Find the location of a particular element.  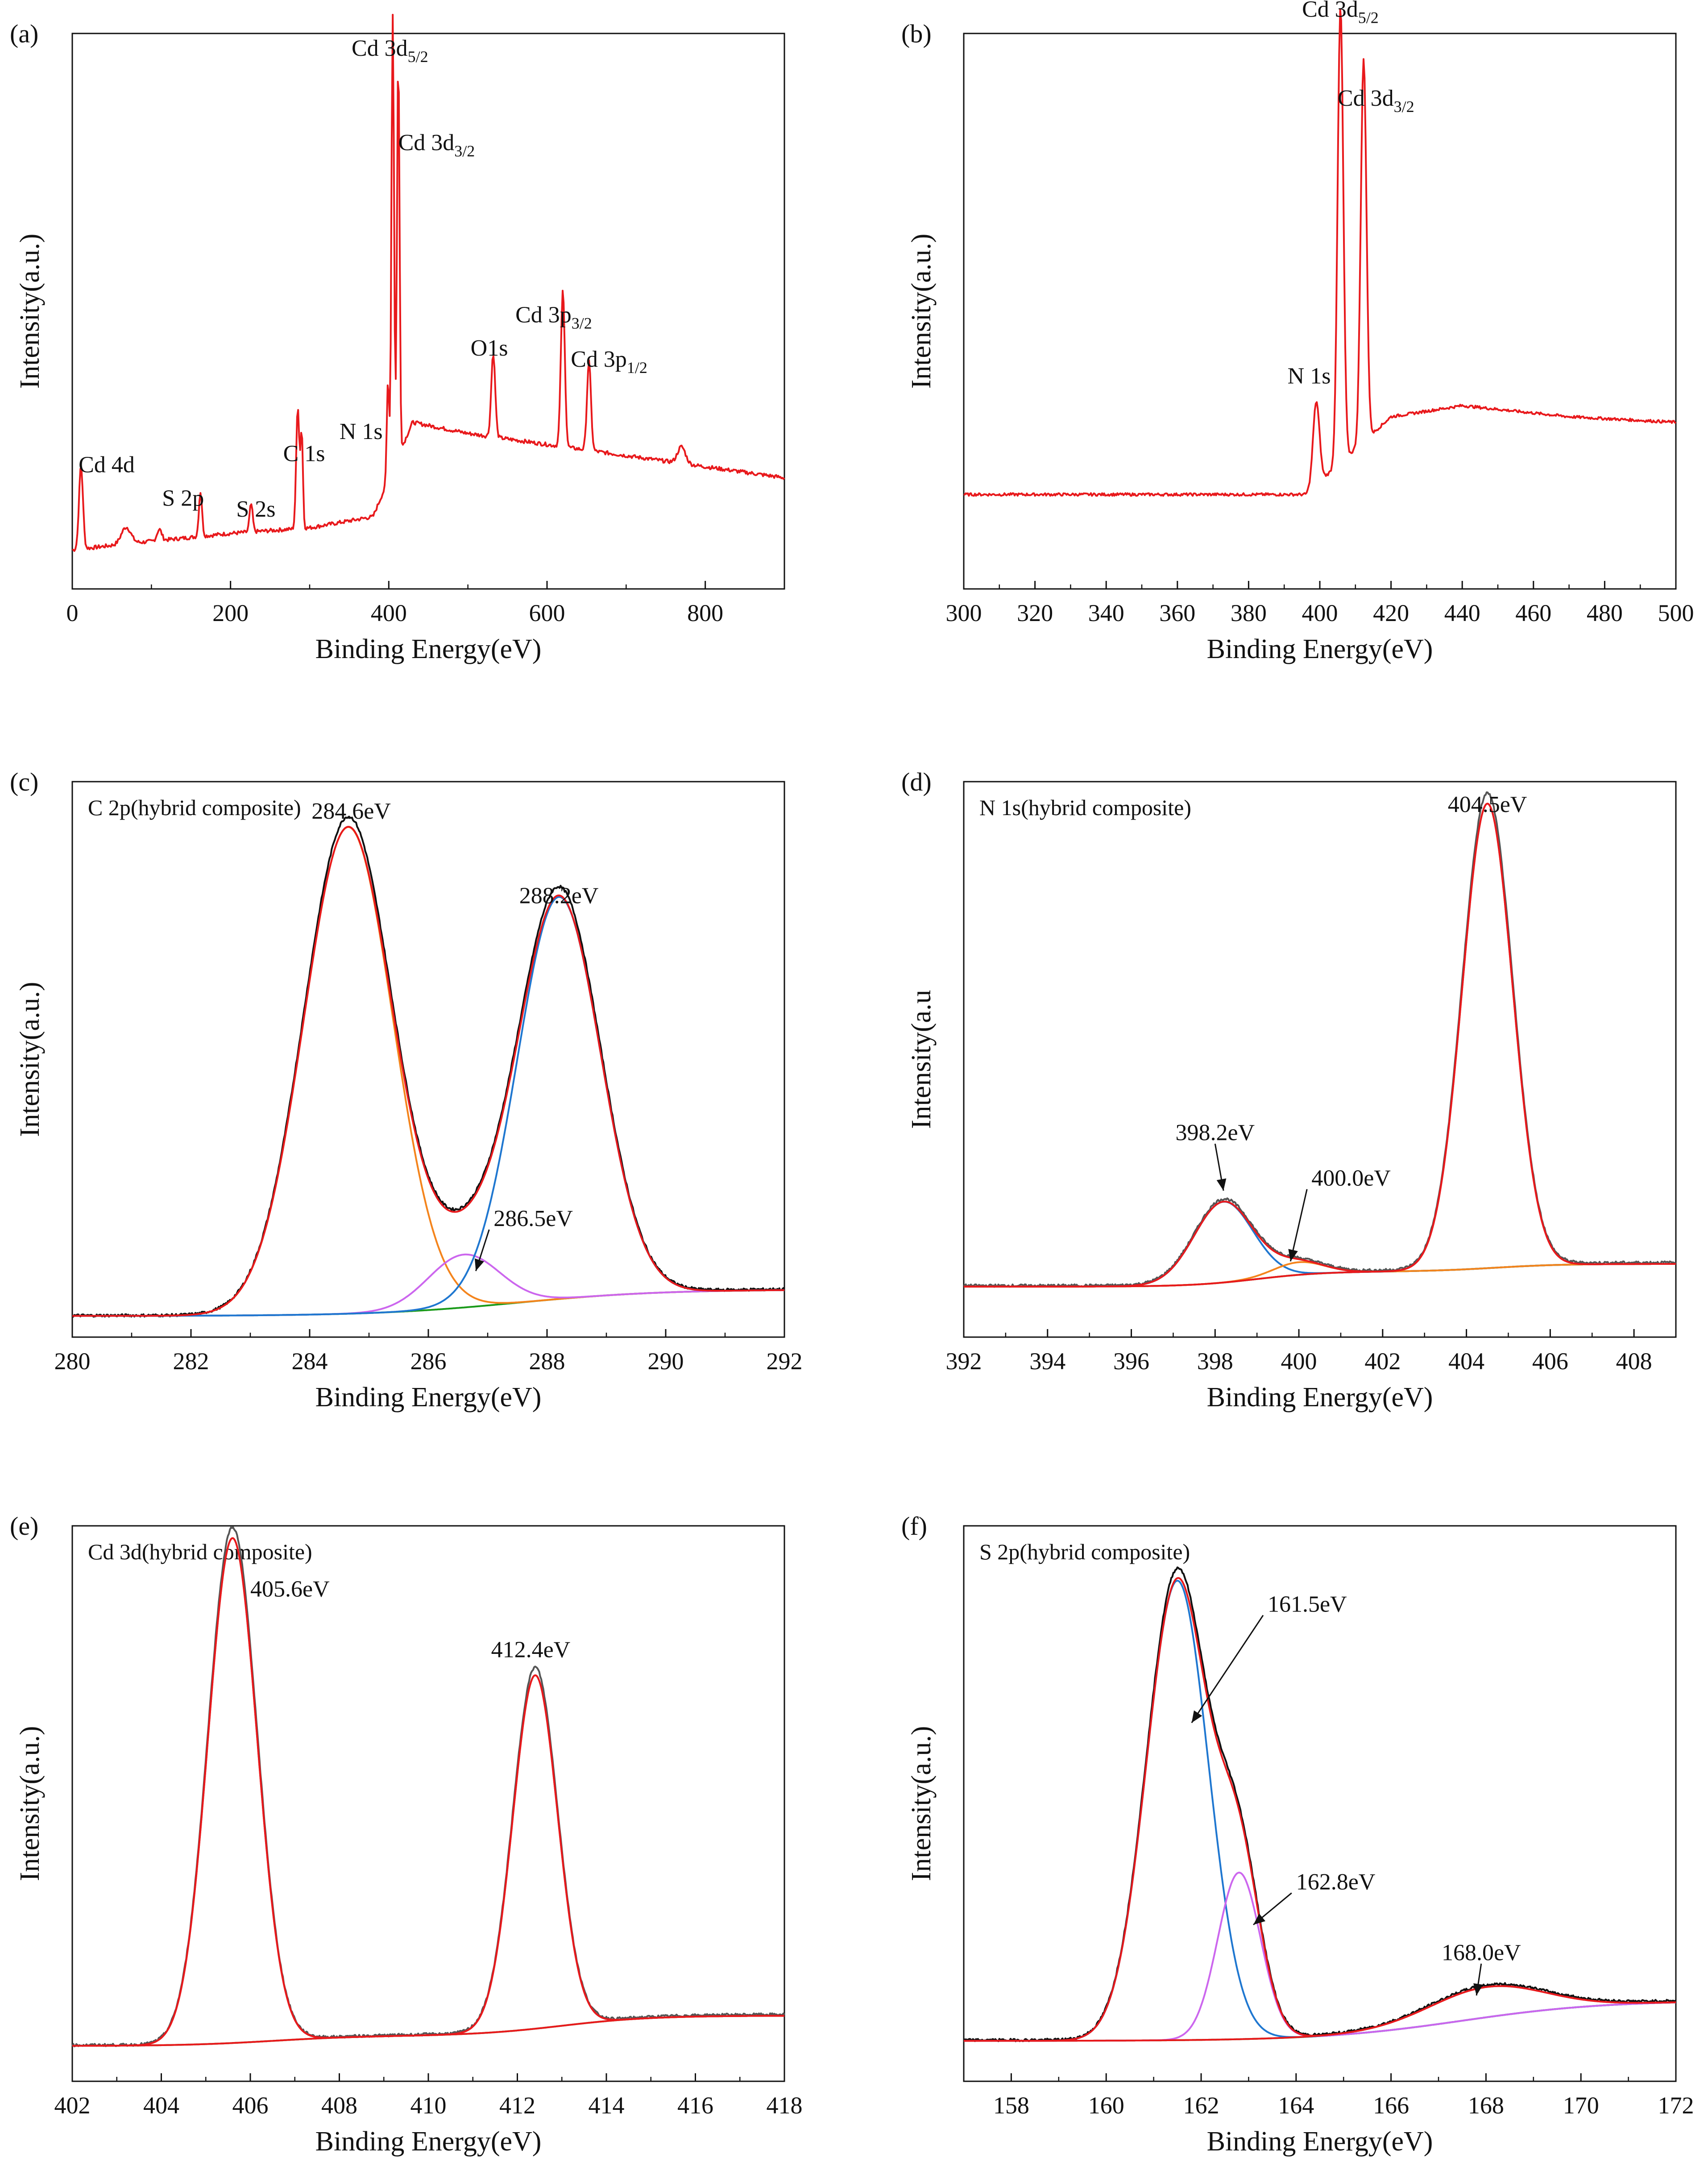

x-tick-label: 320 is located at coordinates (1035, 613).